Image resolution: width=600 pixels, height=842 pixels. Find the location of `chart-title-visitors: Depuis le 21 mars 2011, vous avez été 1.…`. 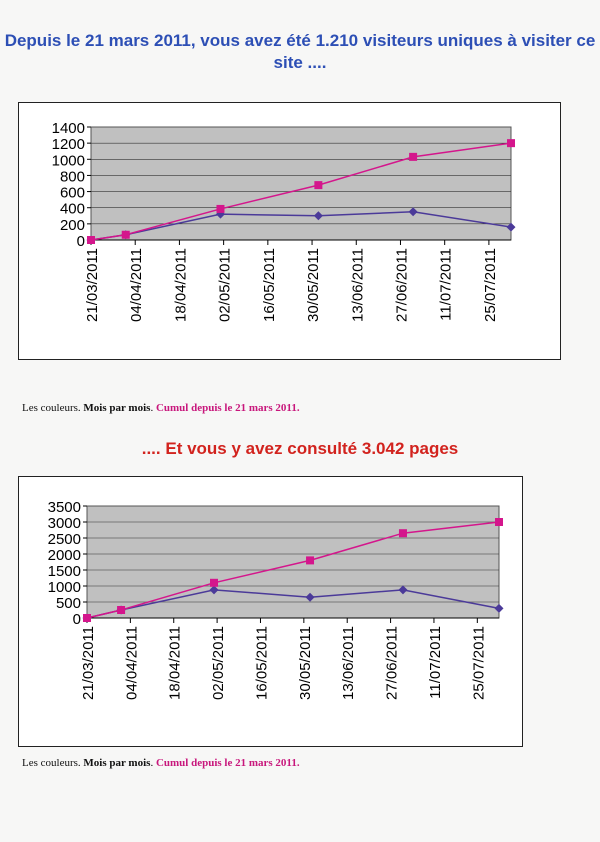

chart-title-visitors: Depuis le 21 mars 2011, vous avez été 1.… is located at coordinates (300, 52).